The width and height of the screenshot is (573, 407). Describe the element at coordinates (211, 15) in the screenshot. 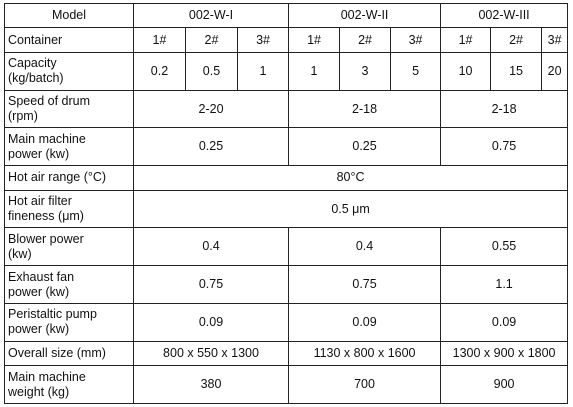

I see `model-header: 002-W-I` at that location.